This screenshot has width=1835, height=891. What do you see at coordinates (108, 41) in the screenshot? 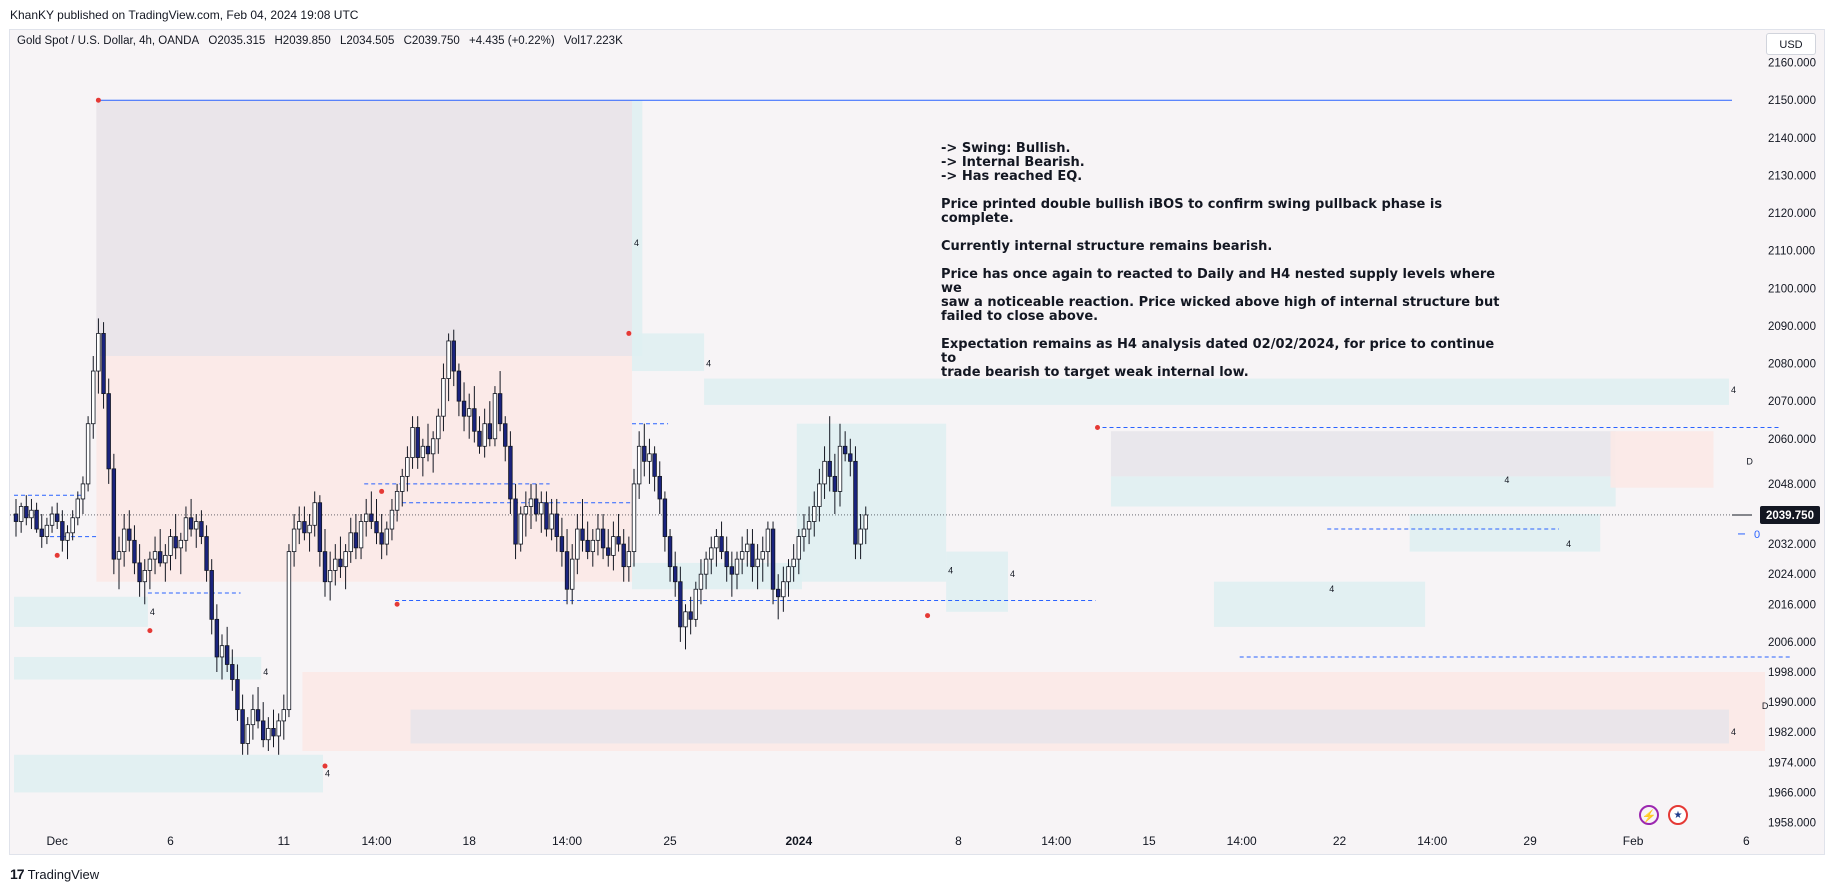
I see `symbol-name: Gold Spot / U.S. Dollar, 4h, OANDA` at bounding box center [108, 41].